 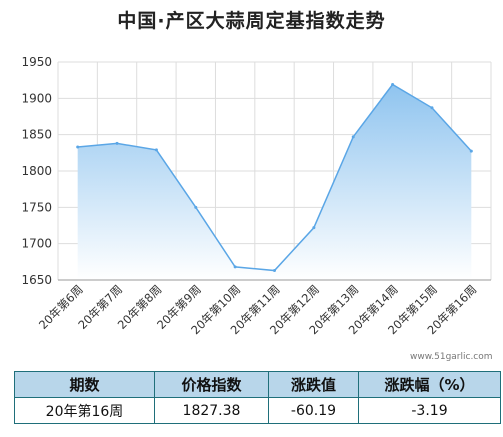 I want to click on cell-period: 20年第16周, so click(x=84, y=410).